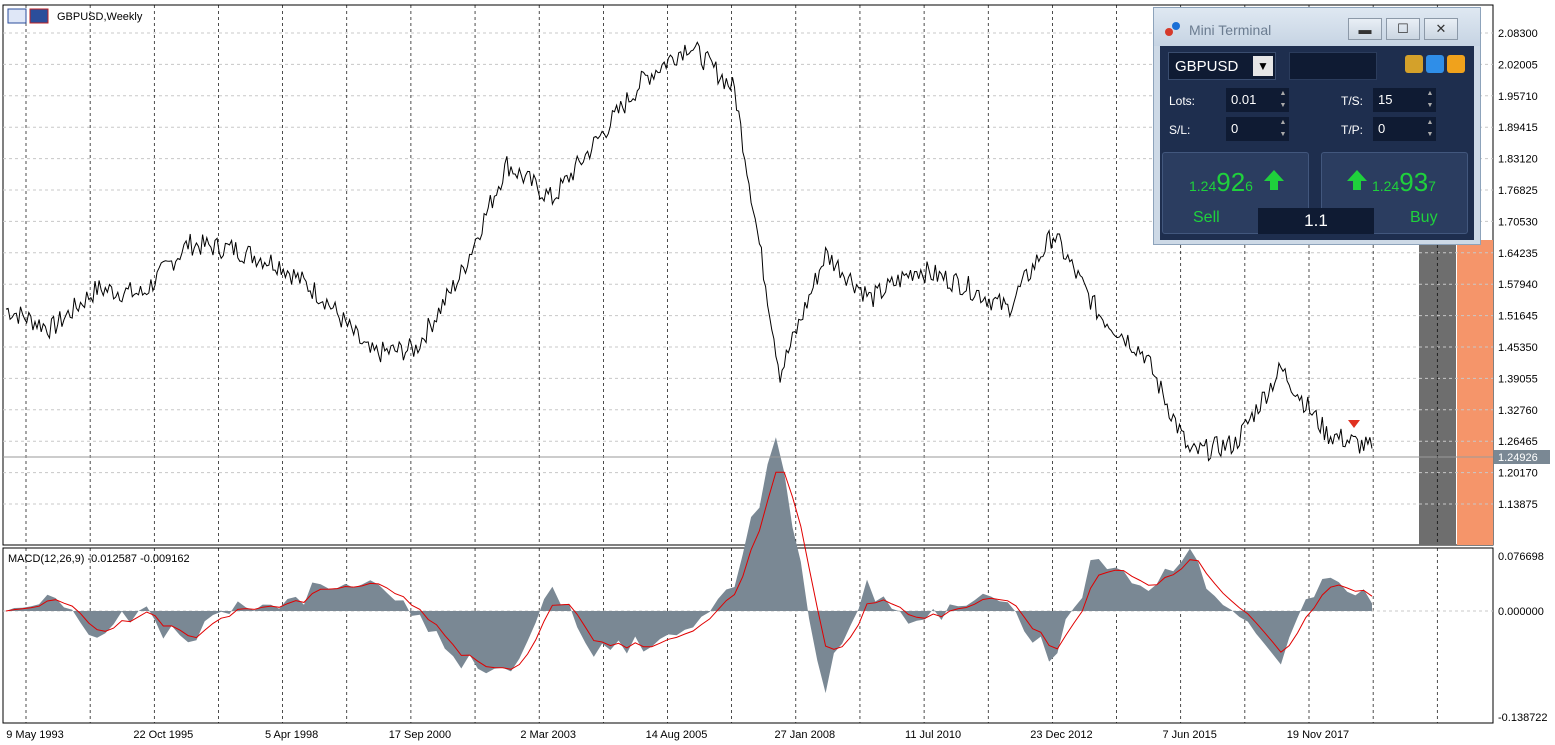 The height and width of the screenshot is (745, 1555). I want to click on spread-display: 1.1, so click(1316, 221).